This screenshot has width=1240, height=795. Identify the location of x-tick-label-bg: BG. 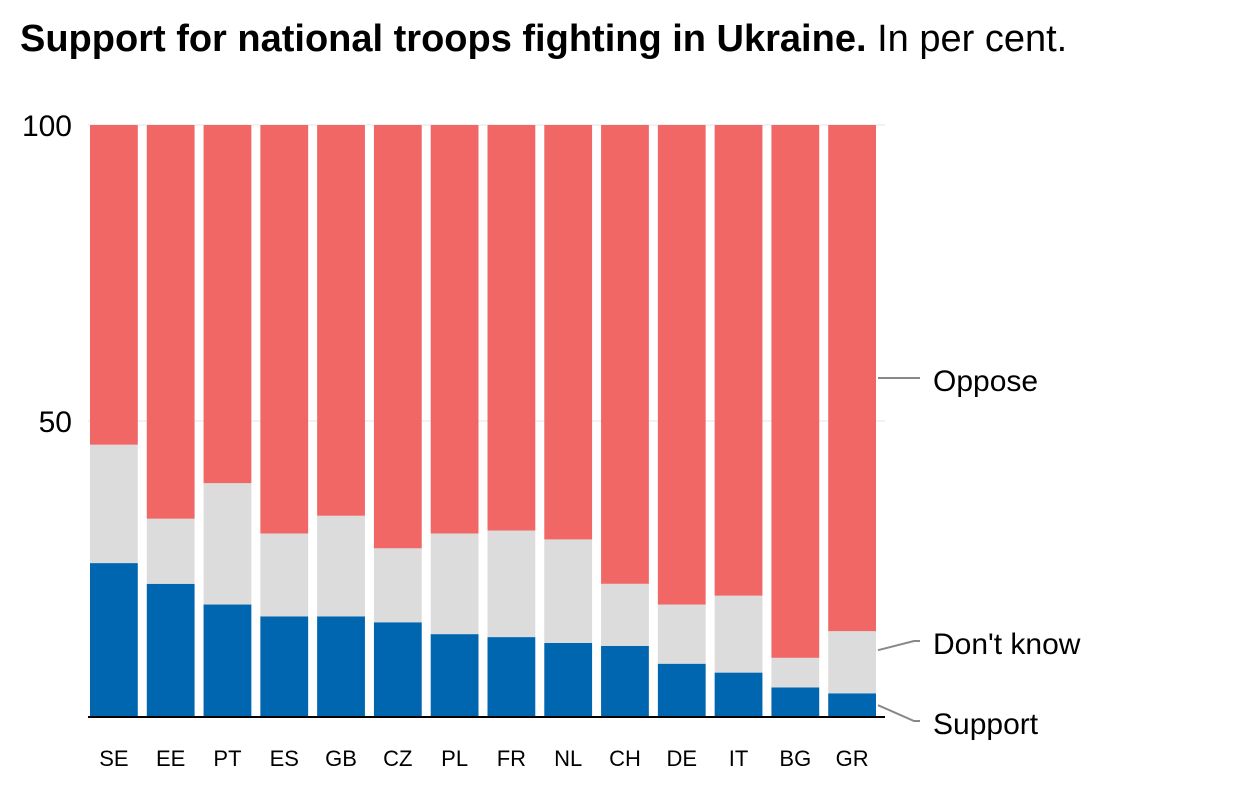
(795, 758).